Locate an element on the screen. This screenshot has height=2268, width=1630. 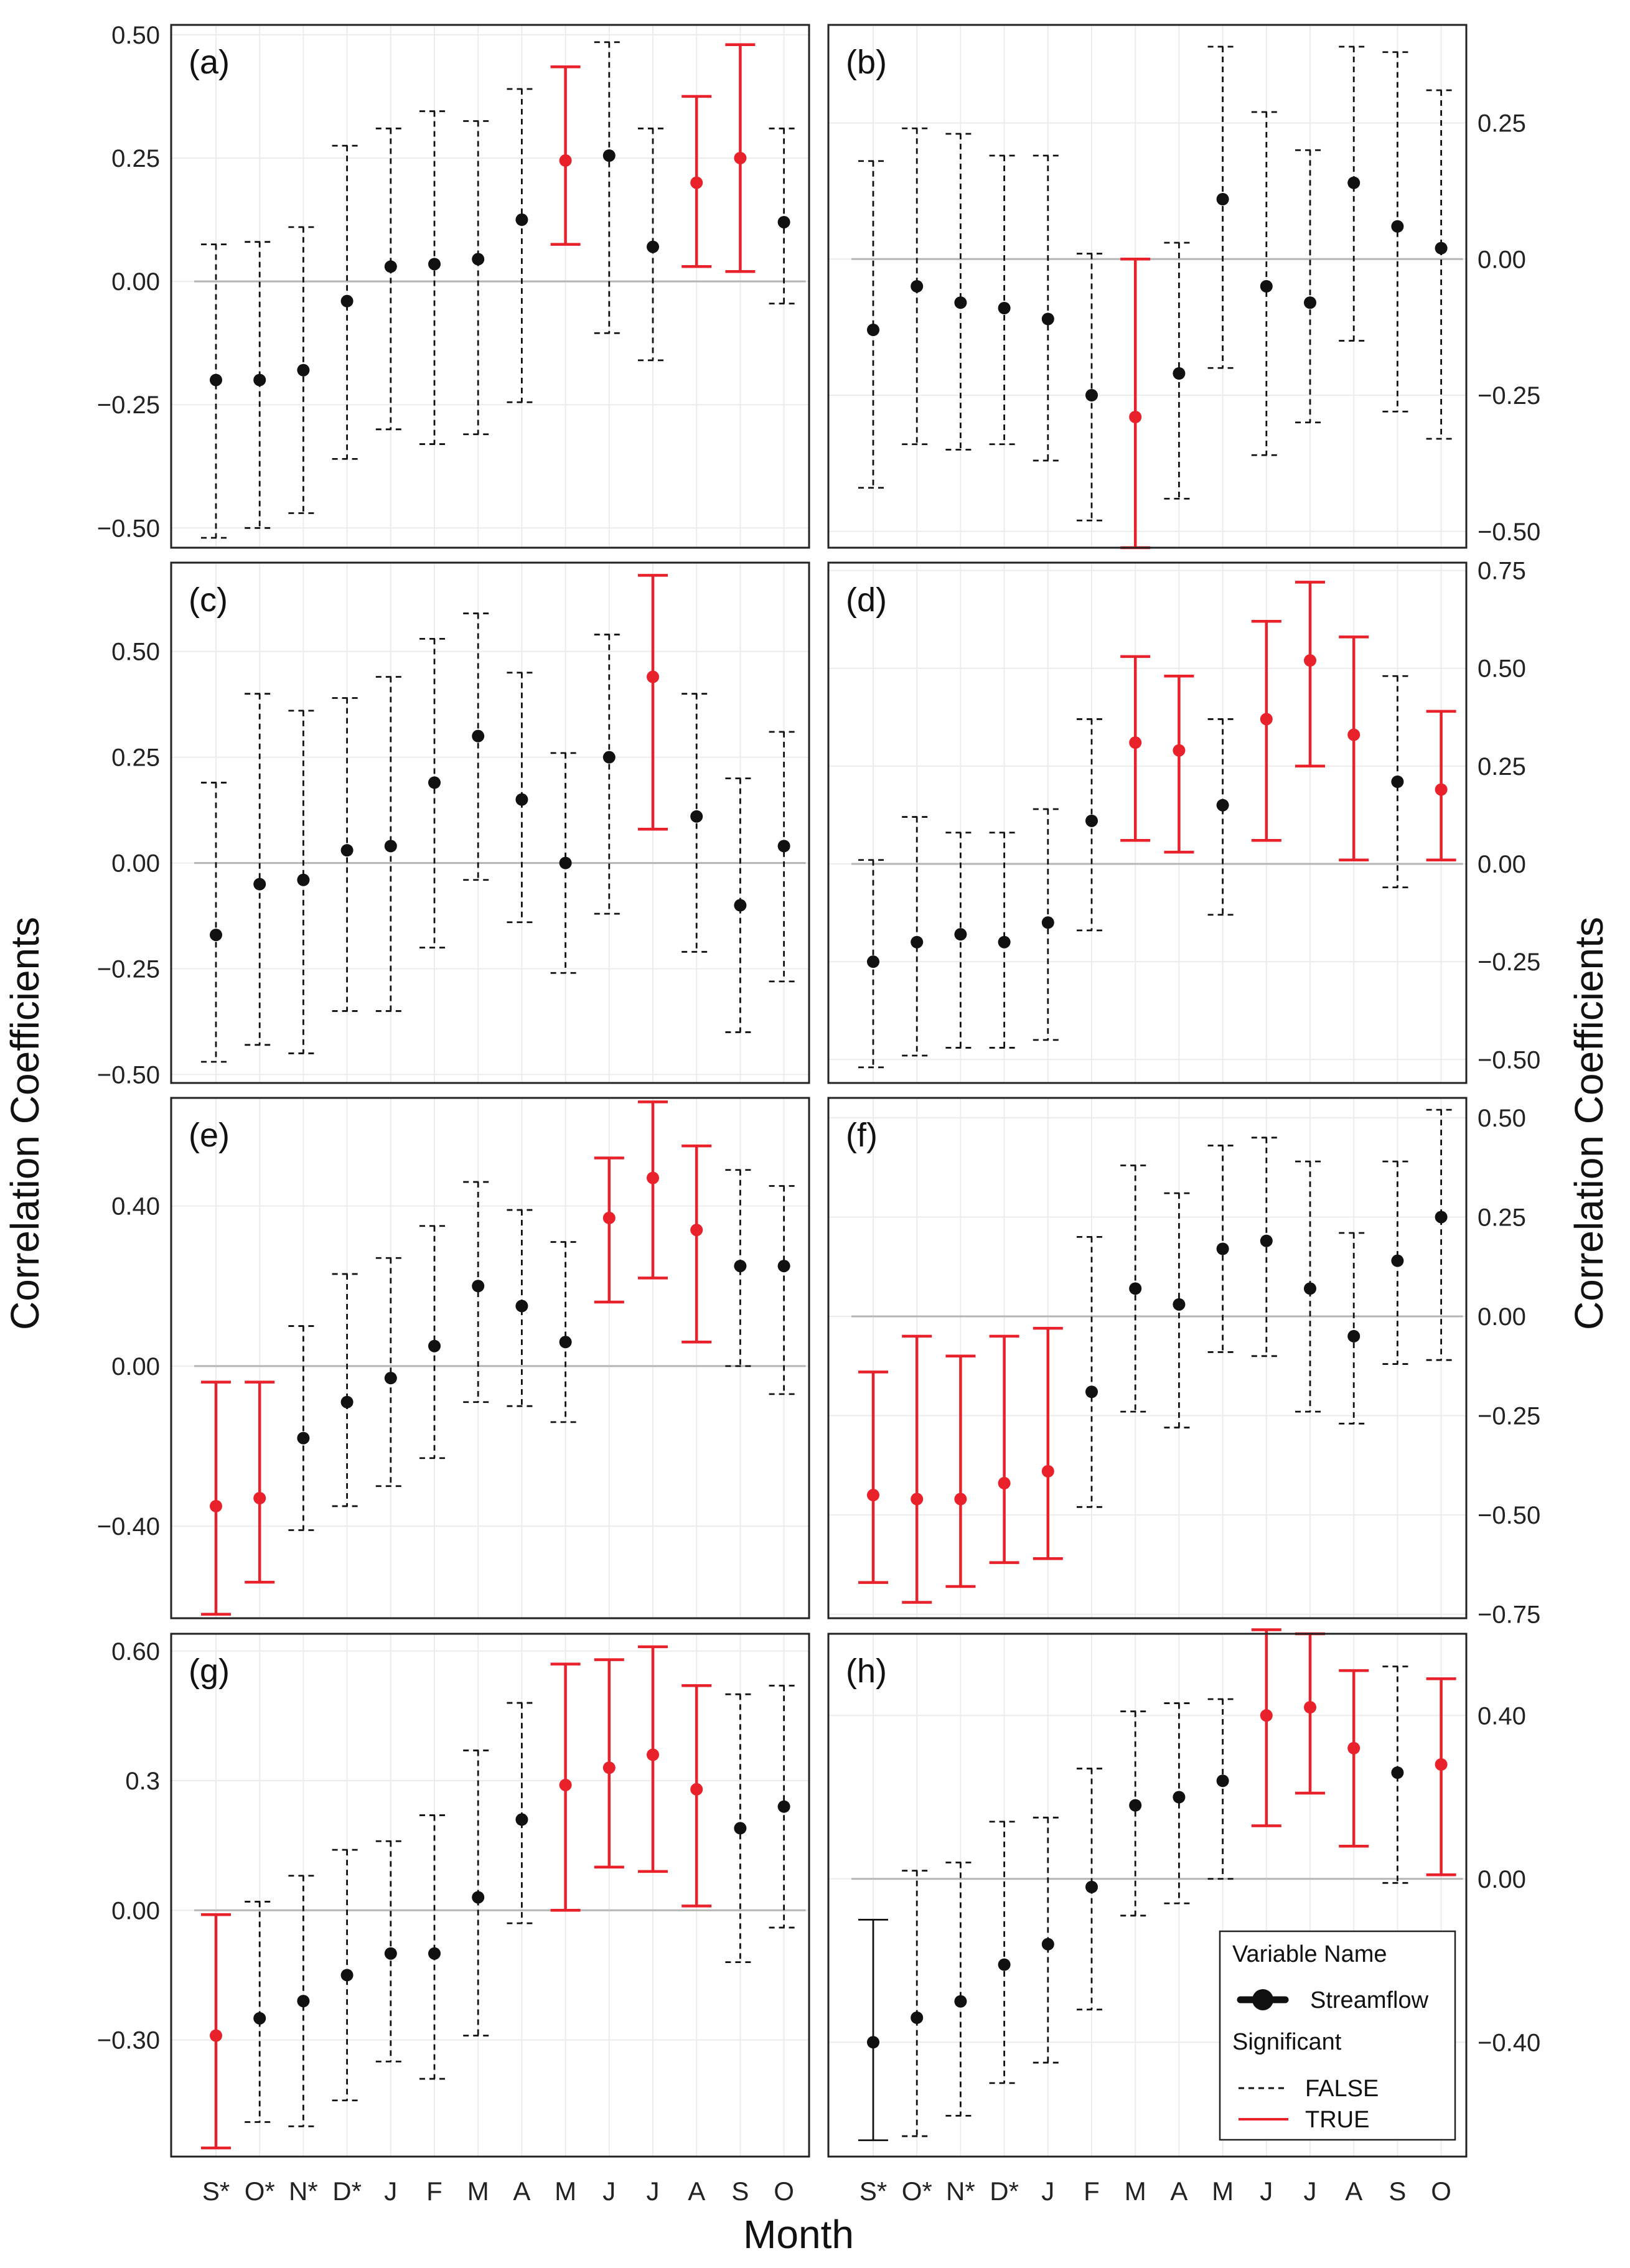
panel-tag: (a) is located at coordinates (209, 62).